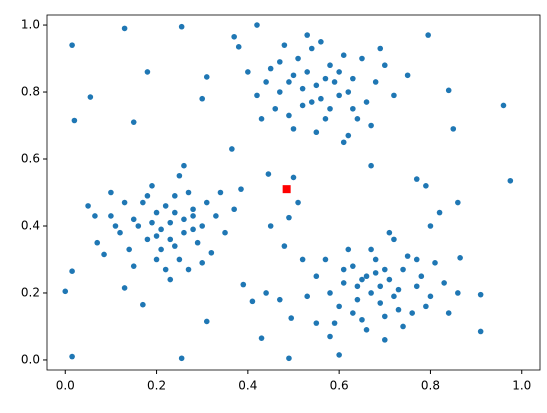  Describe the element at coordinates (65, 386) in the screenshot. I see `x-tick-label: 0.0` at that location.